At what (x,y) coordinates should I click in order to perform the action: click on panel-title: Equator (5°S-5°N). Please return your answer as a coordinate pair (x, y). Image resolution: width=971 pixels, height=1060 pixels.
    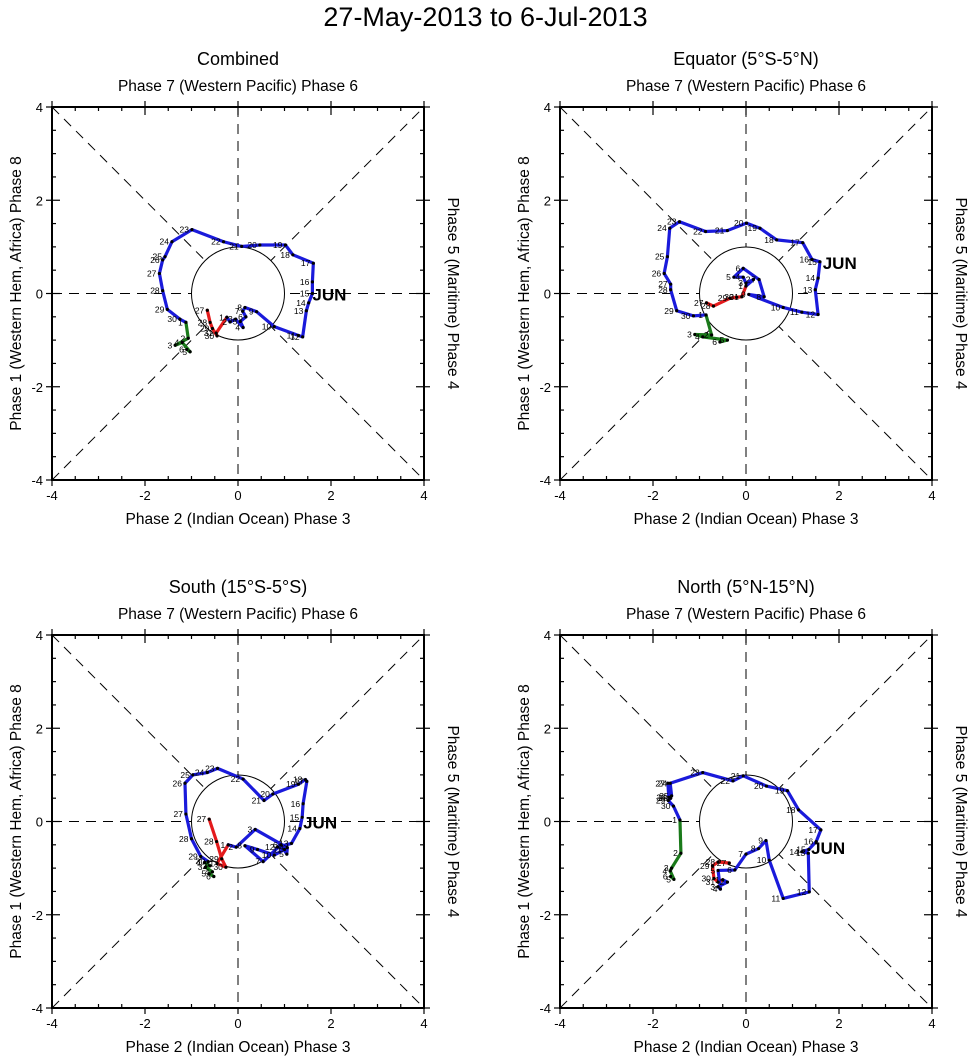
    Looking at the image, I should click on (745, 59).